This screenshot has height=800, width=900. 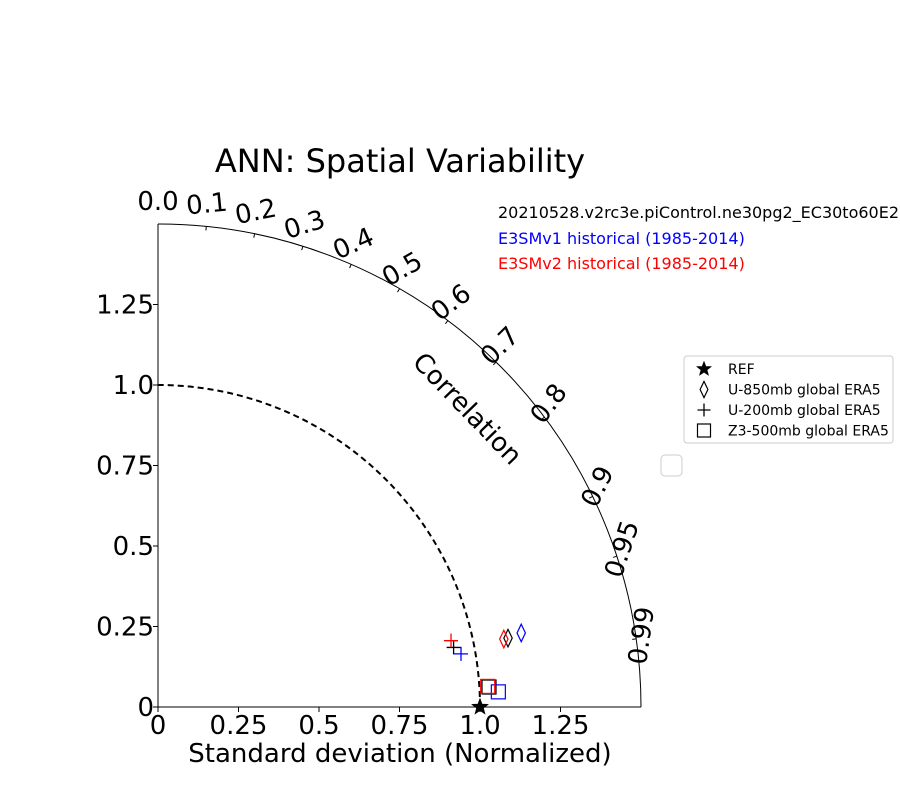 I want to click on data-points, so click(x=485, y=668).